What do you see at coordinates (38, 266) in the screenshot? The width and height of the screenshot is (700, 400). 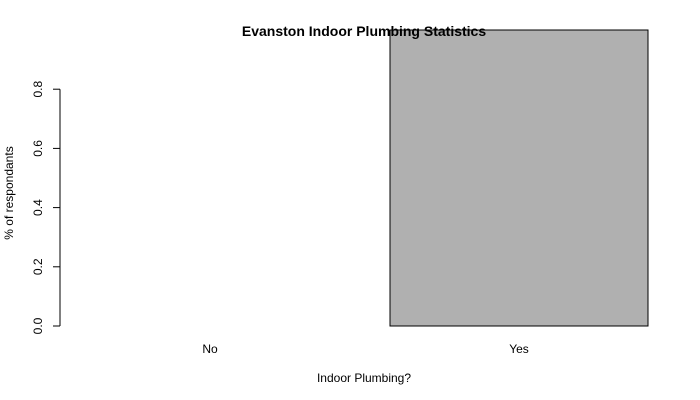 I see `y-tick-label: 0.2` at bounding box center [38, 266].